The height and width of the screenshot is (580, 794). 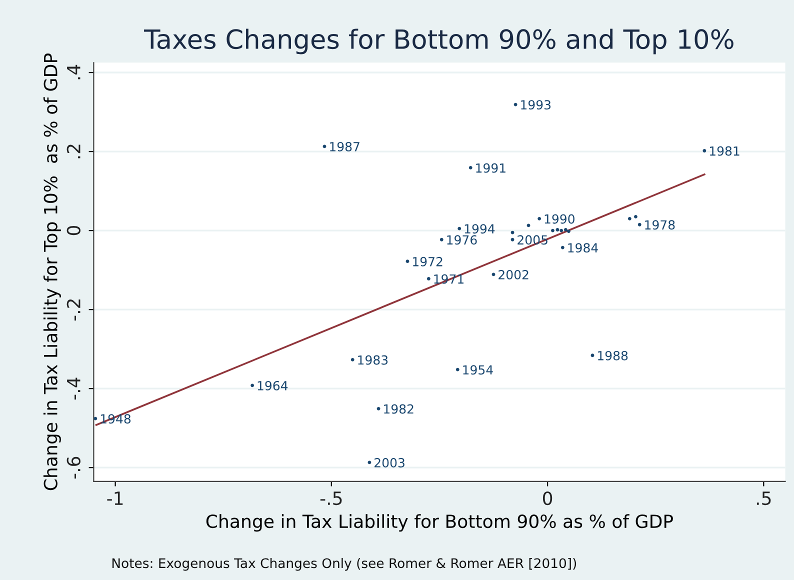 What do you see at coordinates (547, 498) in the screenshot?
I see `x-tick-label: 0` at bounding box center [547, 498].